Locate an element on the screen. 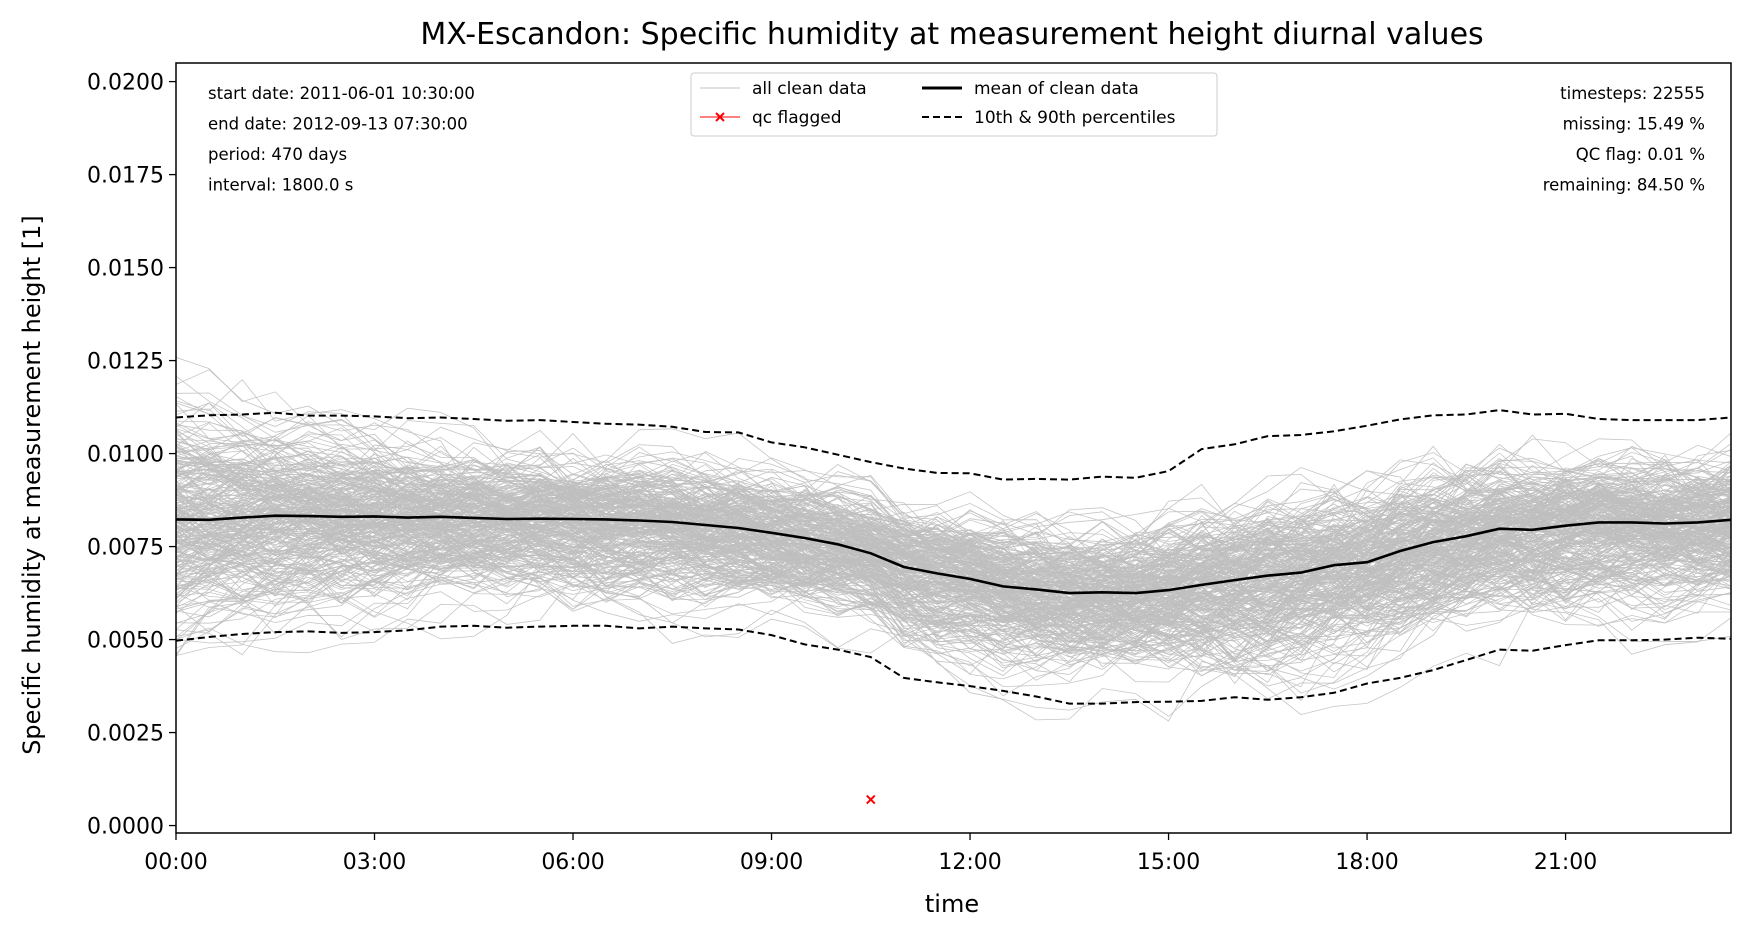 The height and width of the screenshot is (939, 1745). y-tick-label: 0.0100 is located at coordinates (125, 455).